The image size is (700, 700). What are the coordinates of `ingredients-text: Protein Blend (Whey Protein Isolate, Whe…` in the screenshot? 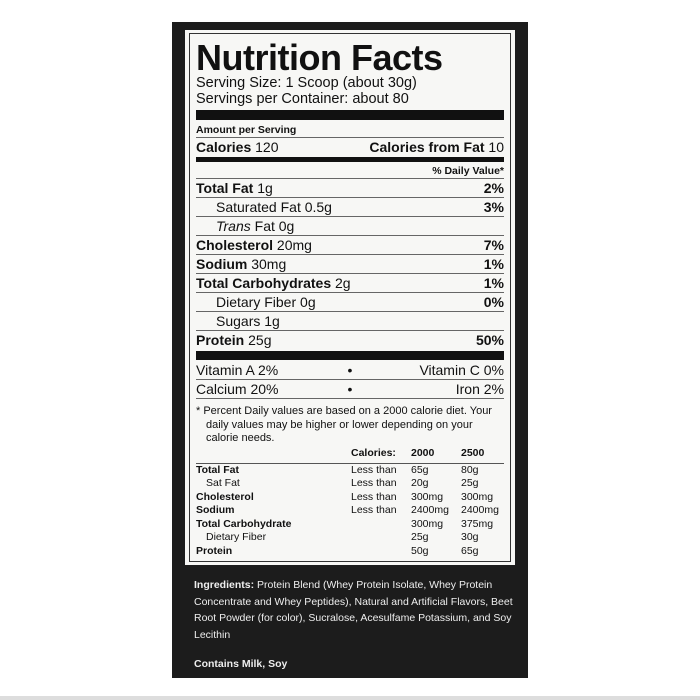 It's located at (353, 610).